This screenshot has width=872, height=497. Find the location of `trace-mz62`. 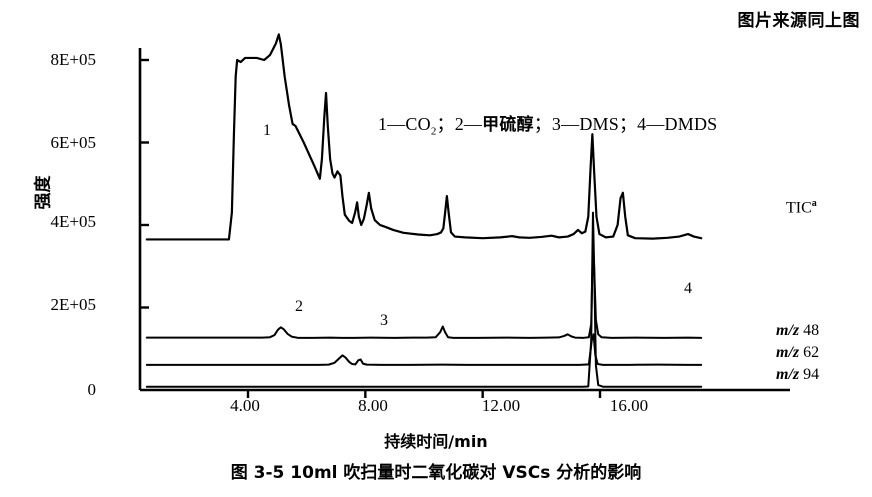

trace-mz62 is located at coordinates (424, 349).